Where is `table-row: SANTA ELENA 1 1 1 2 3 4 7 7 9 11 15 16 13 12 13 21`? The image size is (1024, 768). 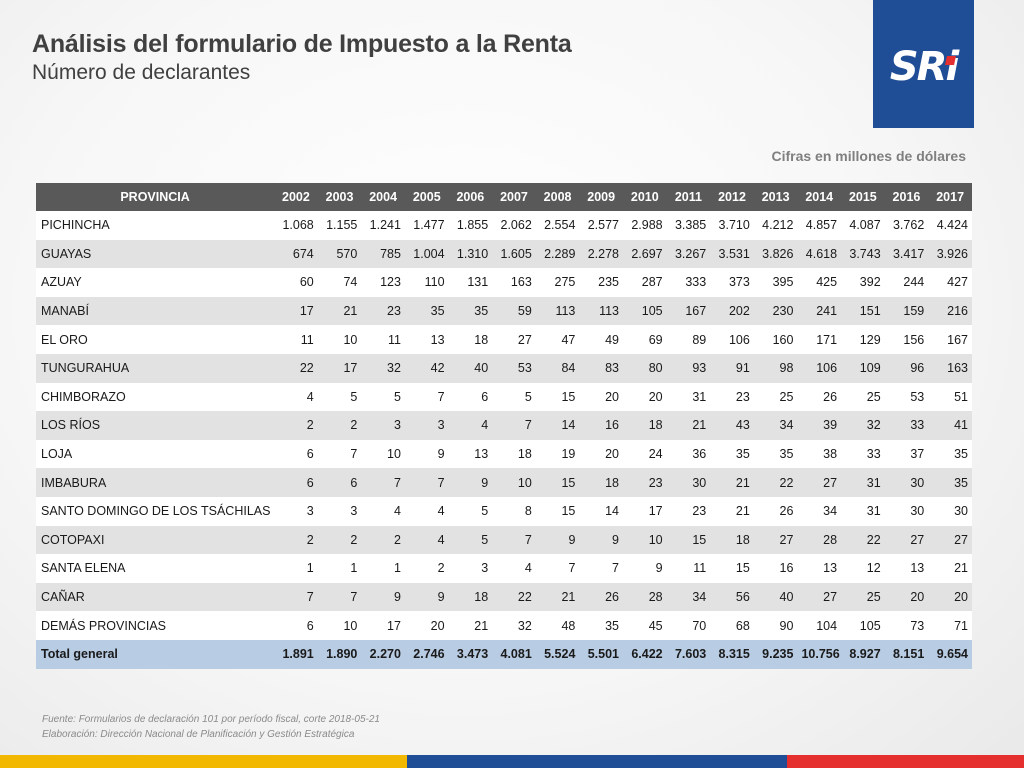
table-row: SANTA ELENA 1 1 1 2 3 4 7 7 9 11 15 16 13 12 13 21 is located at coordinates (504, 568).